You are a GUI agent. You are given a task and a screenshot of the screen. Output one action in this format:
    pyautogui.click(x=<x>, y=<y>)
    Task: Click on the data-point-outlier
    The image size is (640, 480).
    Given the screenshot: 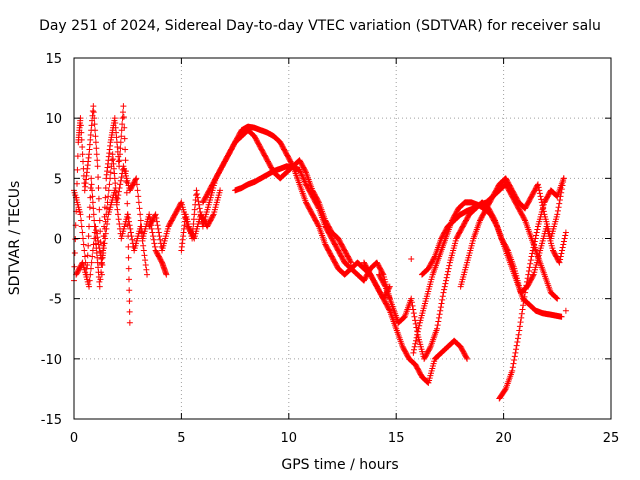 What is the action you would take?
    pyautogui.click(x=565, y=310)
    